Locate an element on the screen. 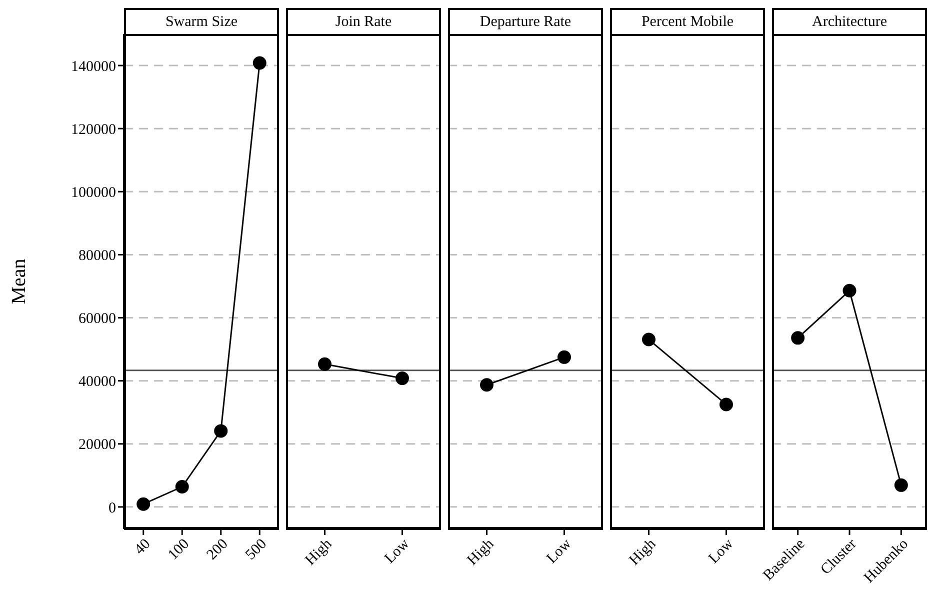 The height and width of the screenshot is (613, 946). y-tick-label: 120000 is located at coordinates (93, 130).